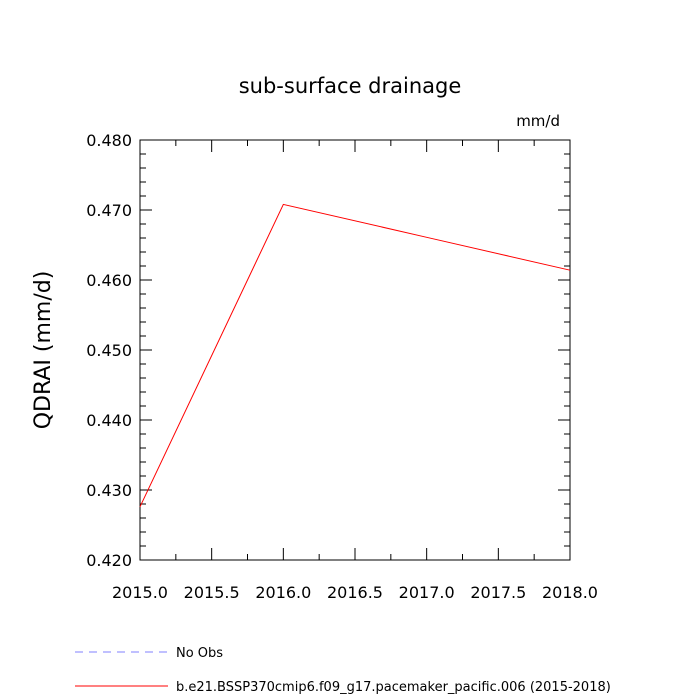 This screenshot has width=700, height=700. What do you see at coordinates (109, 420) in the screenshot?
I see `y-tick-label: 0.440` at bounding box center [109, 420].